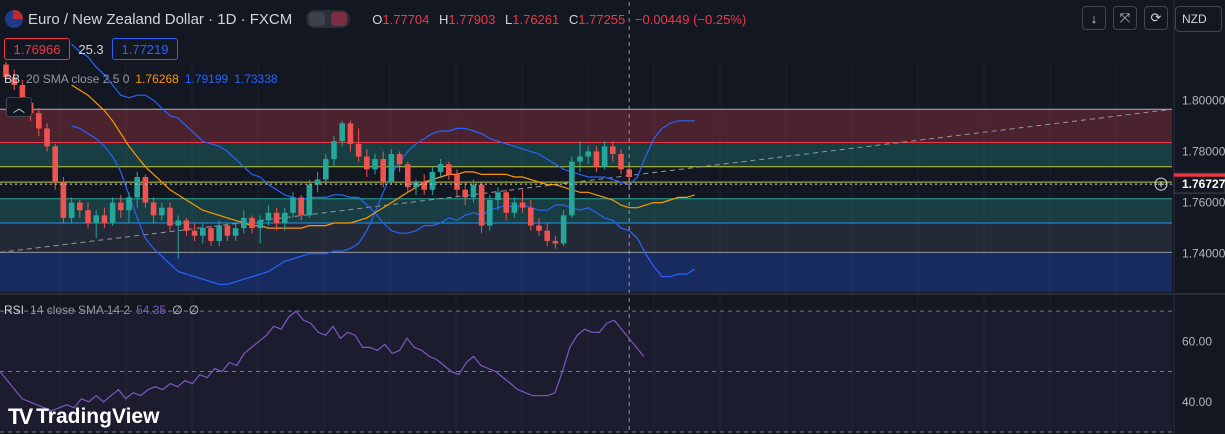 Image resolution: width=1225 pixels, height=434 pixels. What do you see at coordinates (151, 310) in the screenshot?
I see `rsi-value: 54.35` at bounding box center [151, 310].